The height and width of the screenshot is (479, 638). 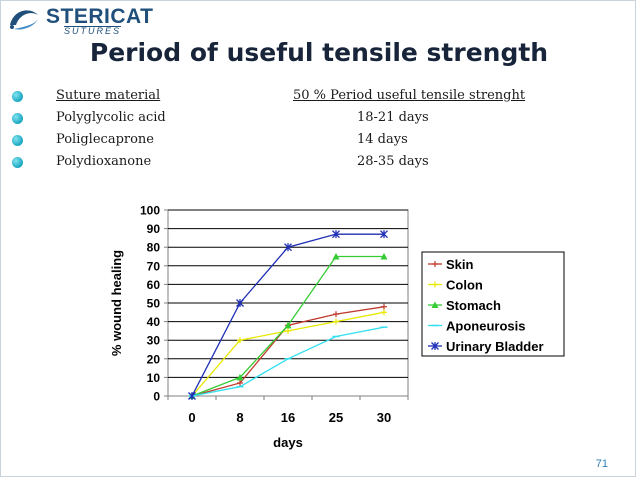 I want to click on y-tick-label: 30, so click(x=154, y=341).